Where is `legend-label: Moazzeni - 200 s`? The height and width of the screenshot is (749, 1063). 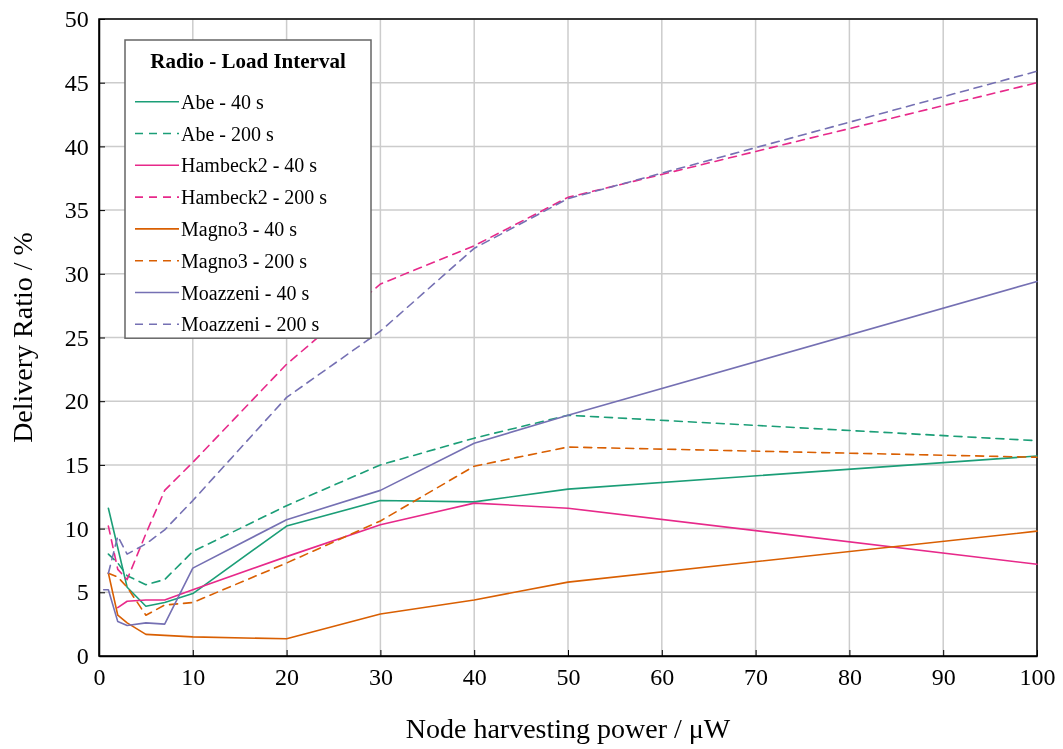 legend-label: Moazzeni - 200 s is located at coordinates (250, 324).